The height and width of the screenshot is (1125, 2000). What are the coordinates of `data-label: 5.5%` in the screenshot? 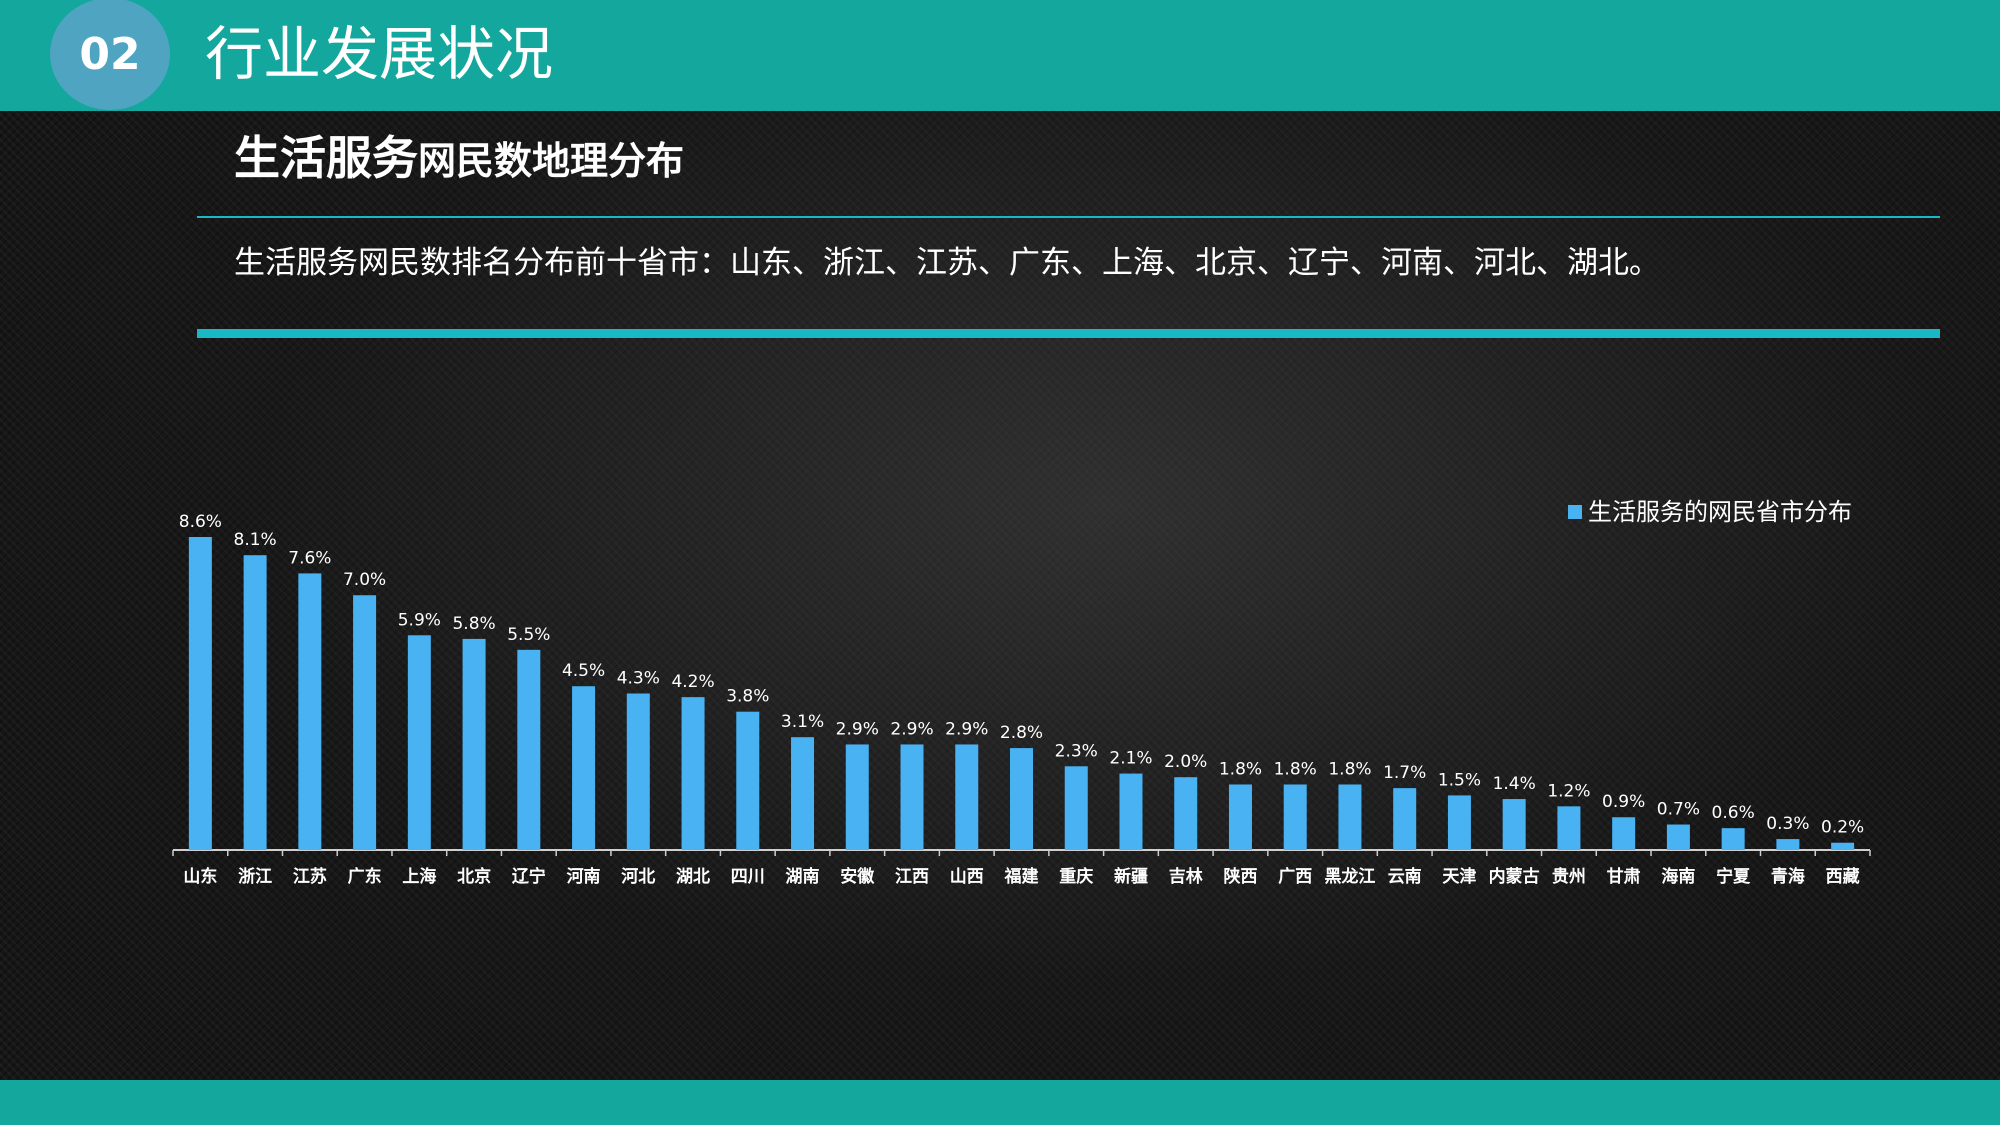 It's located at (528, 635).